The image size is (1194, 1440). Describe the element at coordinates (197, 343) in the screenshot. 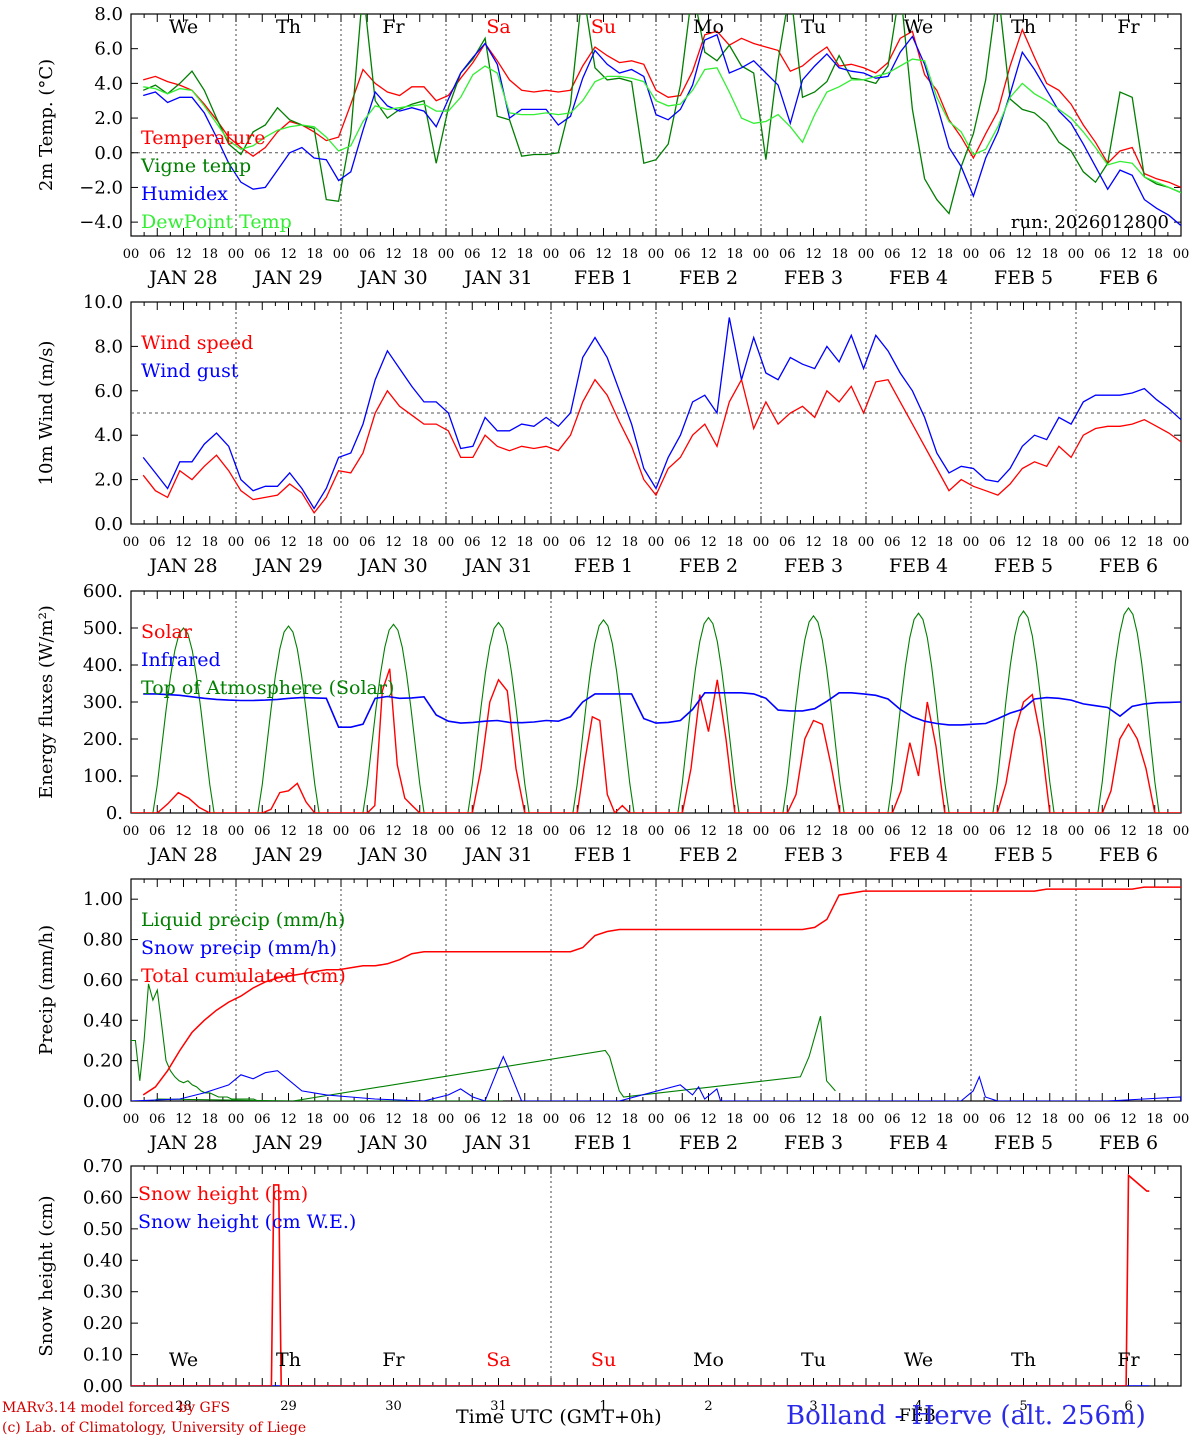

I see `legend-entry: Wind speed` at that location.